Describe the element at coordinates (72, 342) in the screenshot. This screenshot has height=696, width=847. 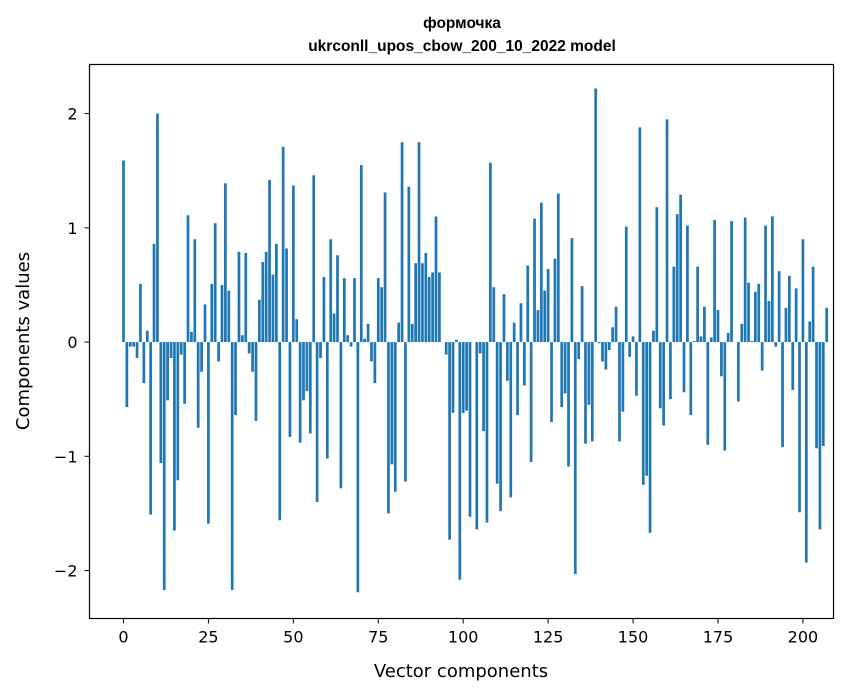
I see `y-tick-label: 0` at that location.